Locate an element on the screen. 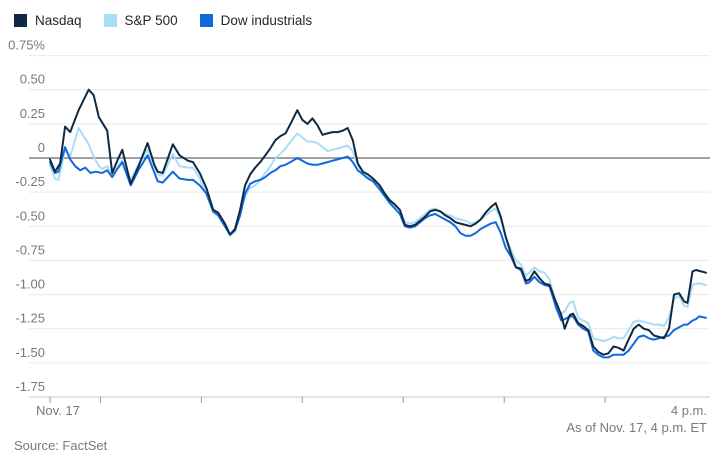  as-of-note: As of Nov. 17, 4 p.m. ET is located at coordinates (636, 427).